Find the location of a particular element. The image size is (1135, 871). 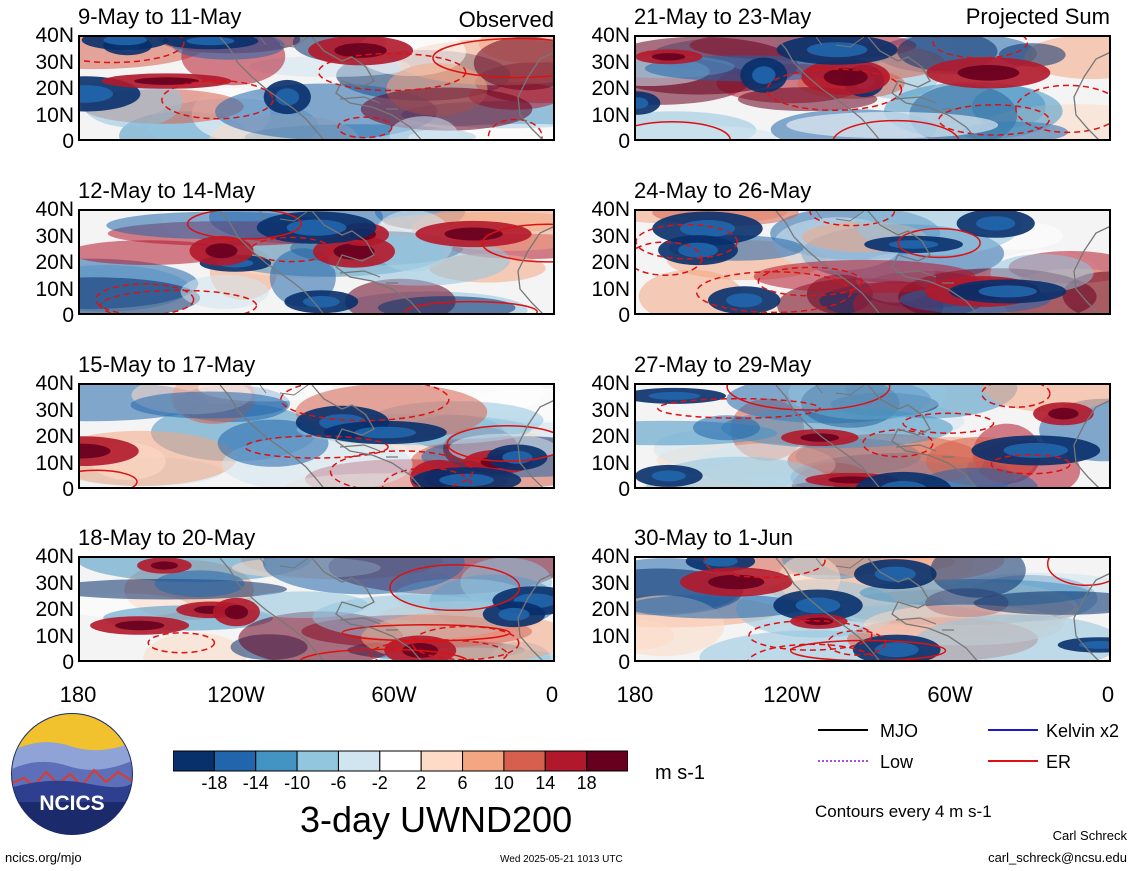

colorbar-swatches is located at coordinates (400, 761).